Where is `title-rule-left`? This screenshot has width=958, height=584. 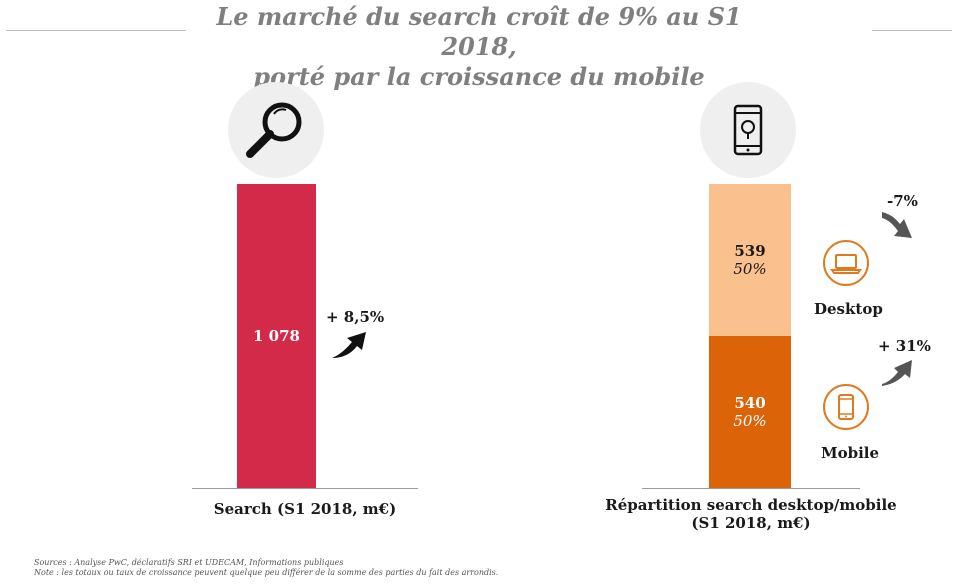
title-rule-left is located at coordinates (96, 30).